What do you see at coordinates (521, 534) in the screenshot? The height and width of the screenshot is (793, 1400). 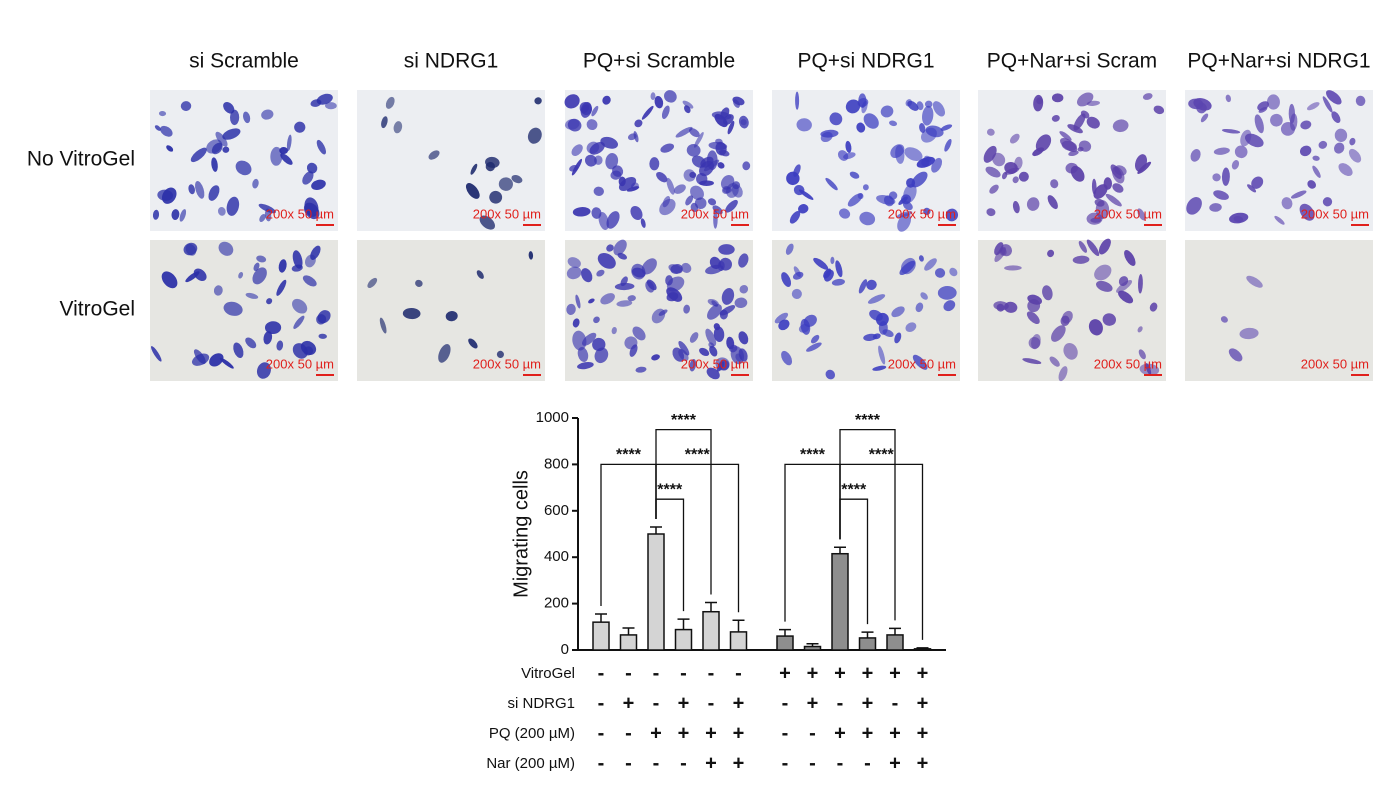 I see `y-axis-label: Migrating cells` at bounding box center [521, 534].